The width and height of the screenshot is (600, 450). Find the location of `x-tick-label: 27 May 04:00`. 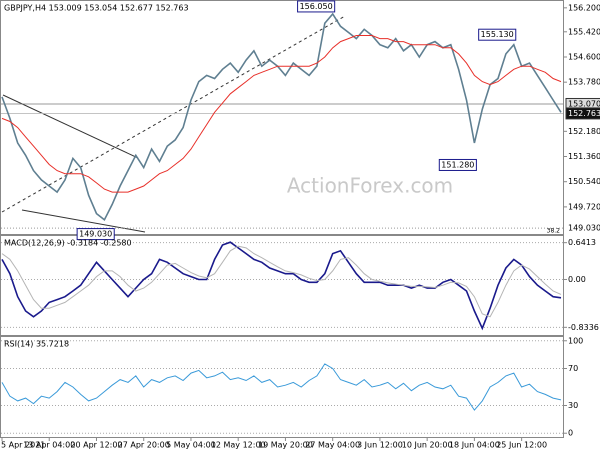

x-tick-label: 27 May 04:00 is located at coordinates (332, 445).